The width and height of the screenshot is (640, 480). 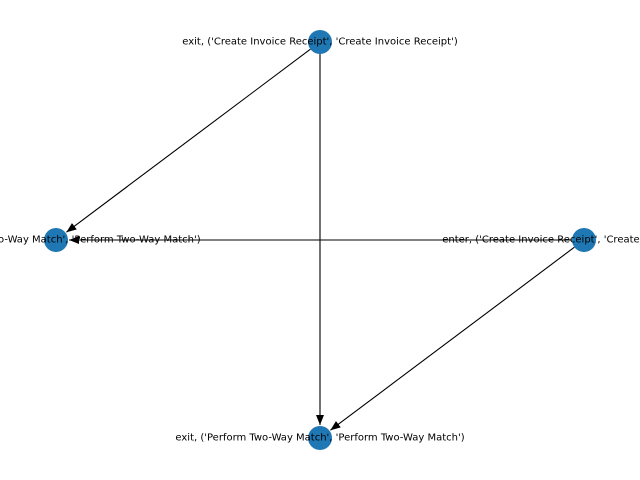 I want to click on node-n4, so click(x=320, y=438).